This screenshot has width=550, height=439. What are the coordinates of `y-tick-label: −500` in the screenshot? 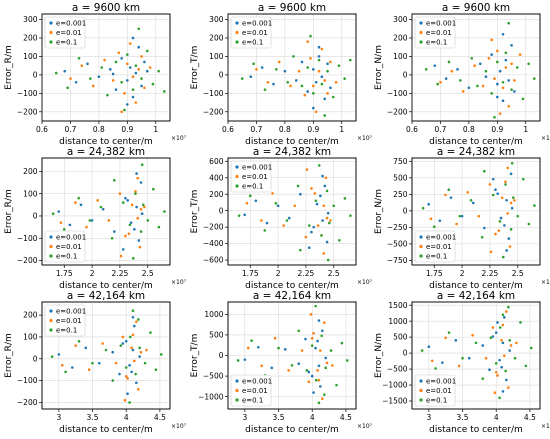 It's located at (397, 369).